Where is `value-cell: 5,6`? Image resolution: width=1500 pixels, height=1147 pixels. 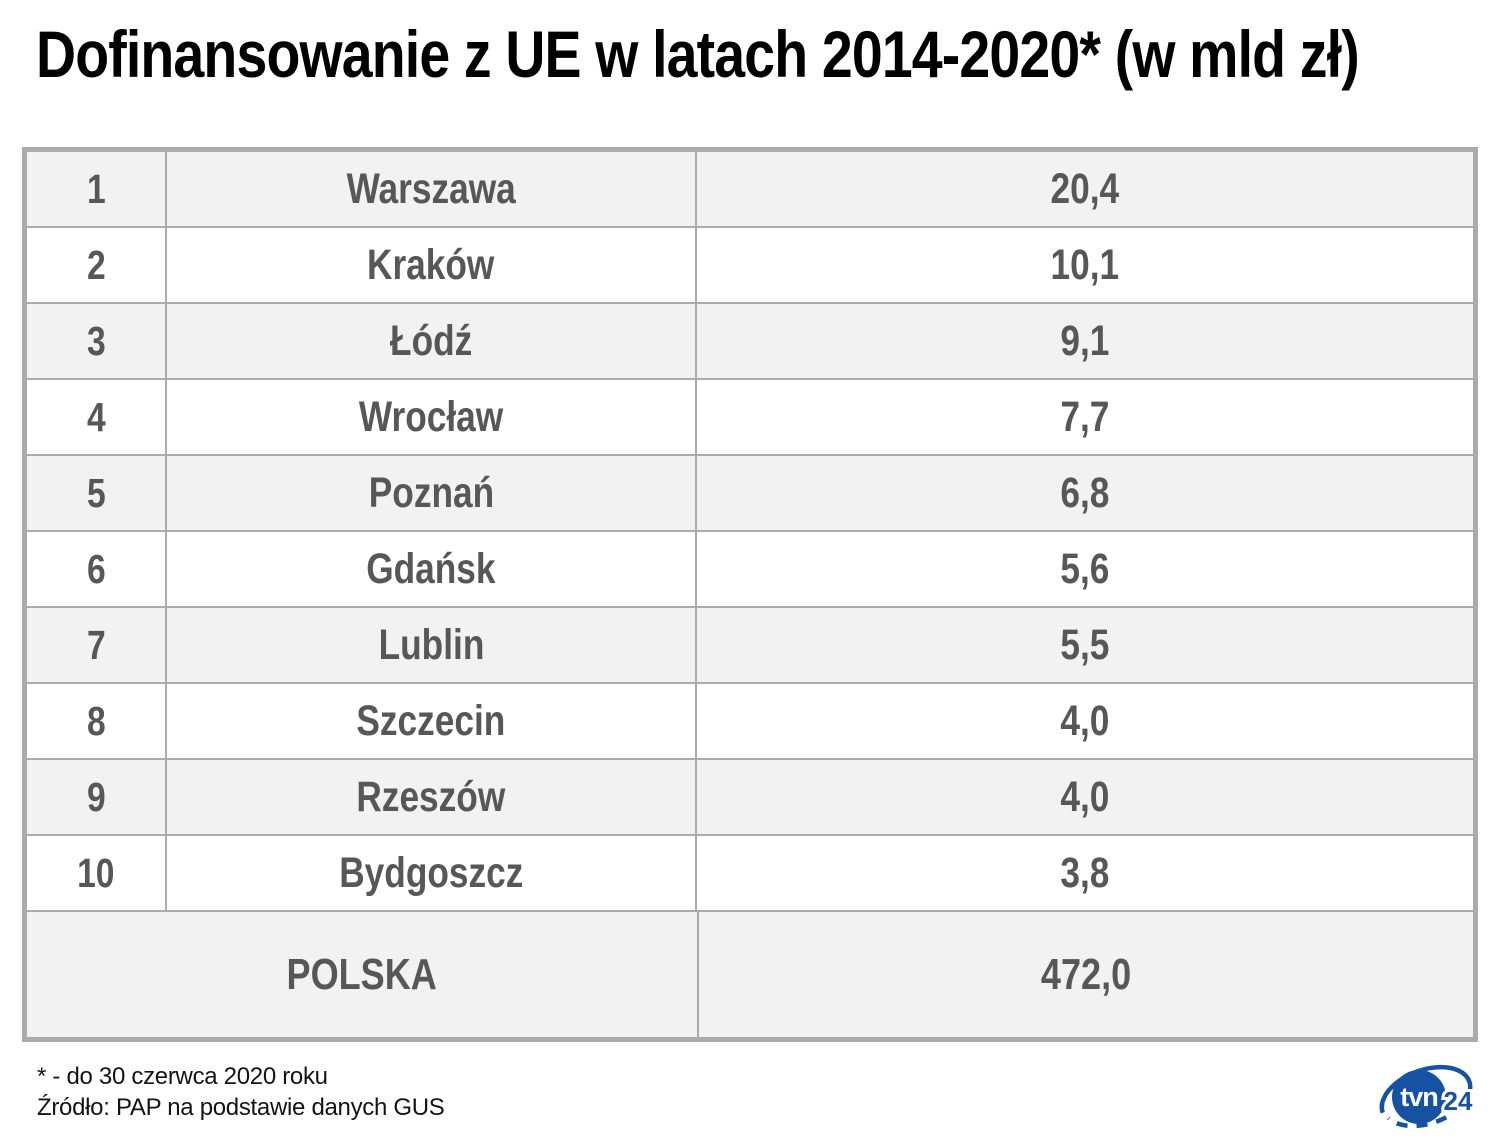 value-cell: 5,6 is located at coordinates (1085, 568).